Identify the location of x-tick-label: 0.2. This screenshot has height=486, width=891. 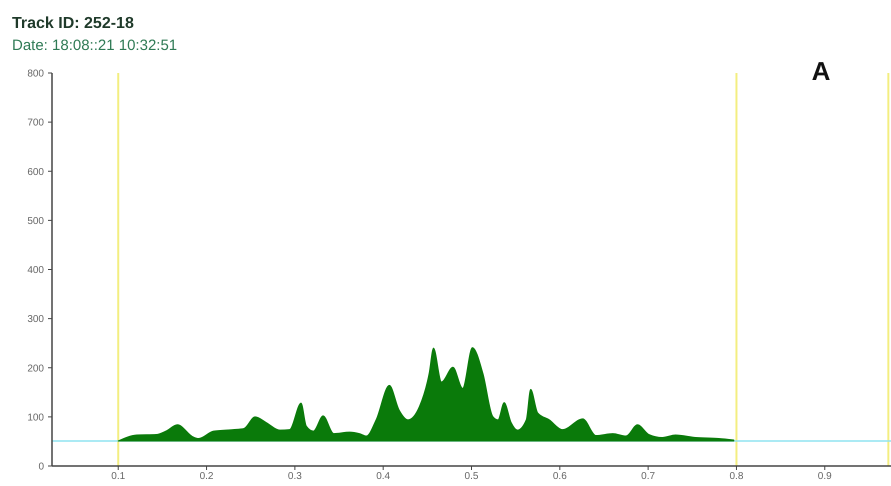
(207, 476).